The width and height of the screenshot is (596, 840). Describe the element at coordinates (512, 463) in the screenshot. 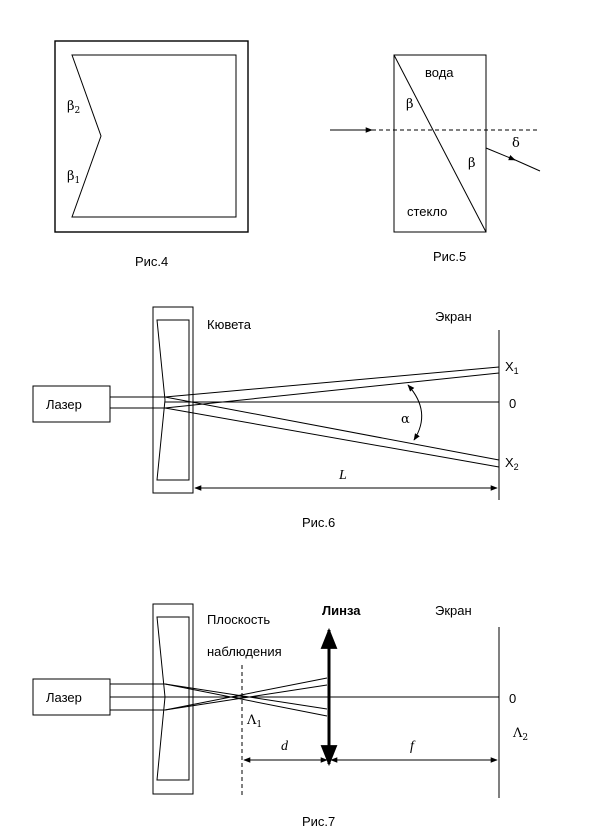

I see `fig6-x2-label: X2` at that location.